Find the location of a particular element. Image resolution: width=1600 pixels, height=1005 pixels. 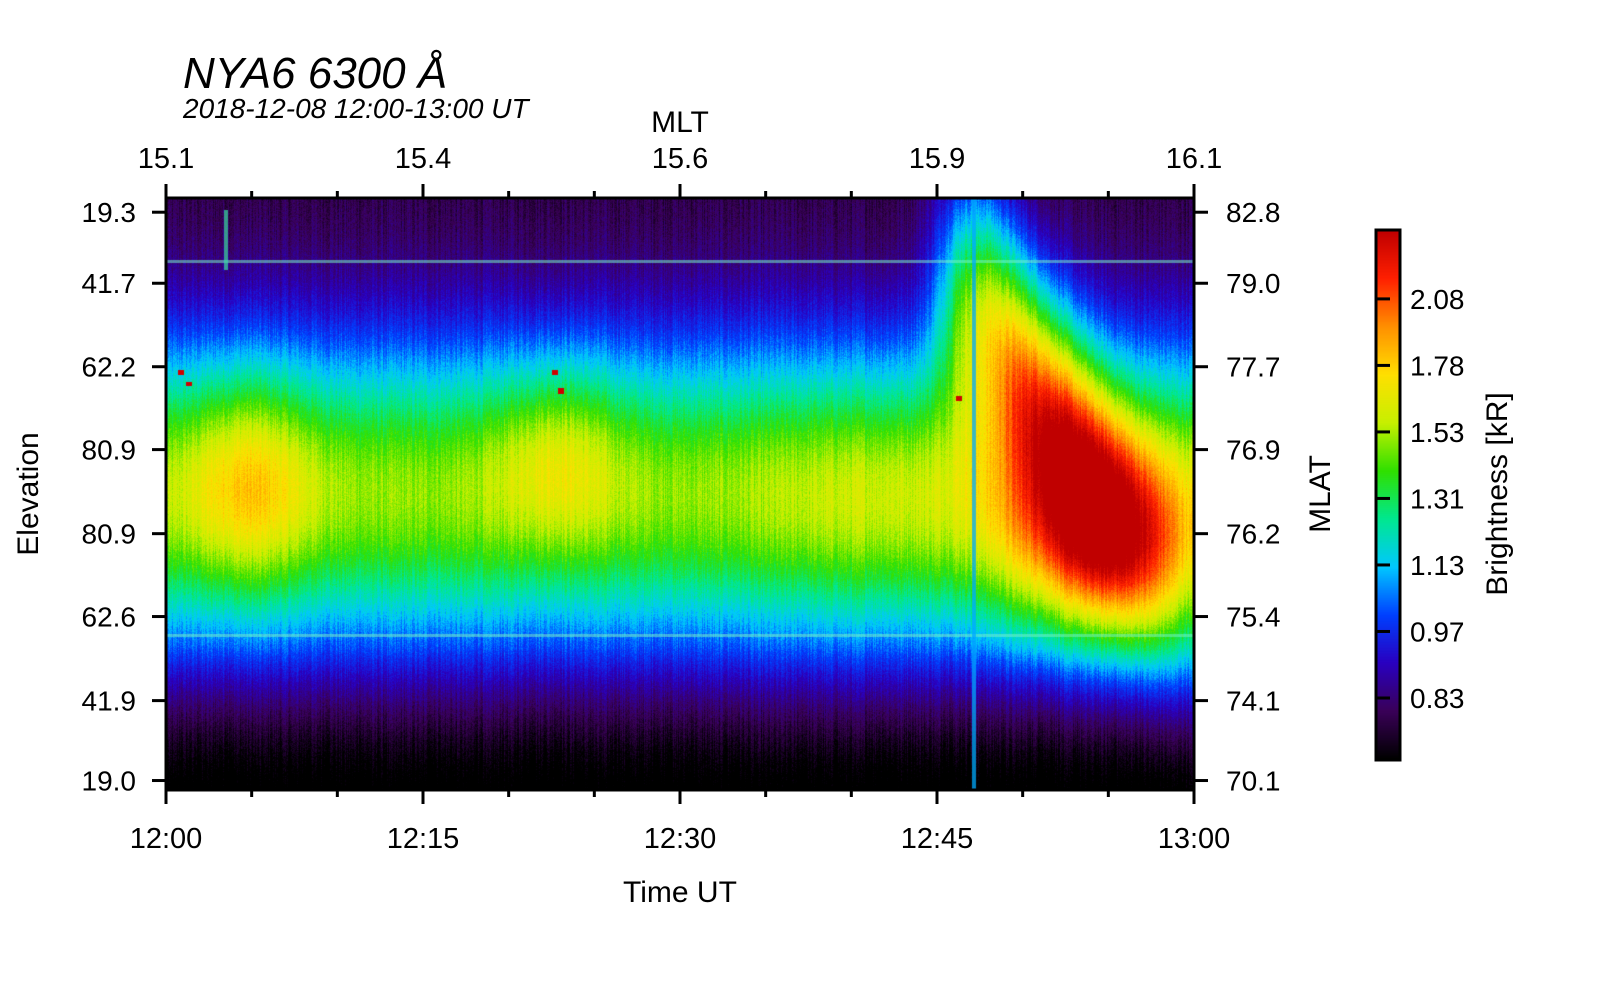

y-tick-label: 62.6 is located at coordinates (109, 617).